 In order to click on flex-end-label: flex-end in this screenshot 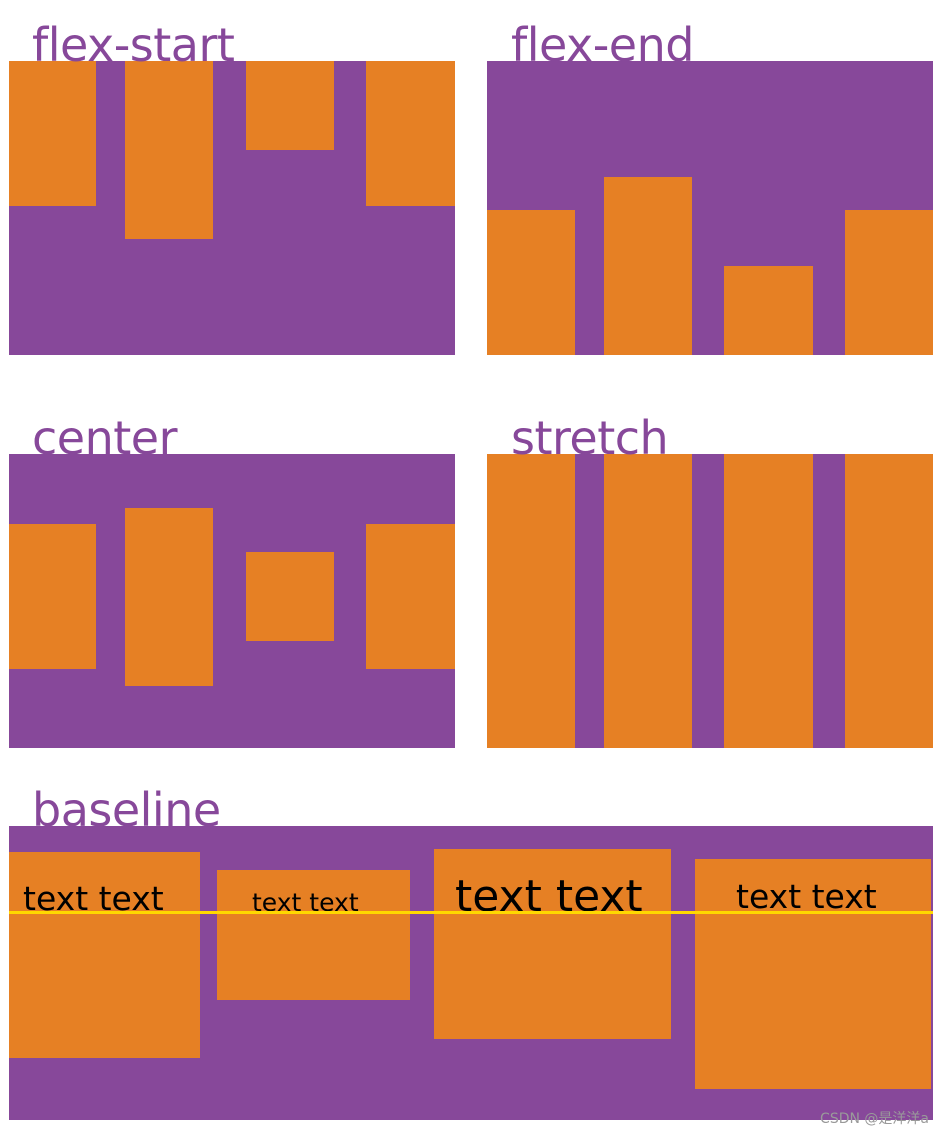, I will do `click(602, 45)`.